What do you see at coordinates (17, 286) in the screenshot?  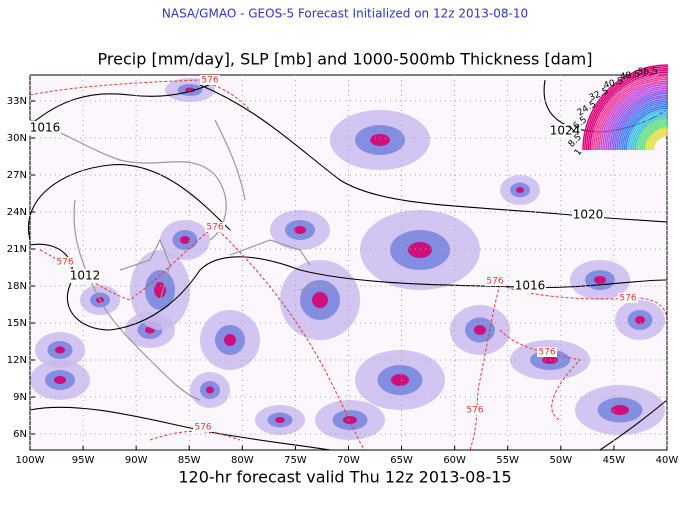 I see `lat-label: 18N` at bounding box center [17, 286].